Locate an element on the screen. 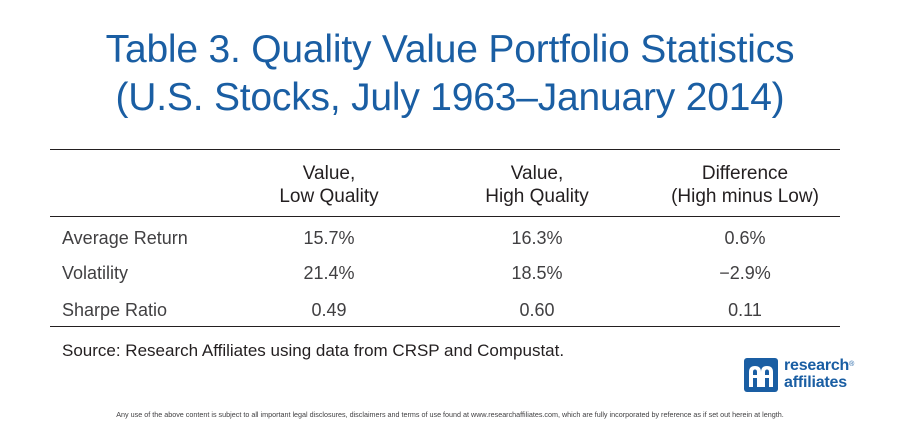 The image size is (900, 432). registered-mark: ® is located at coordinates (852, 364).